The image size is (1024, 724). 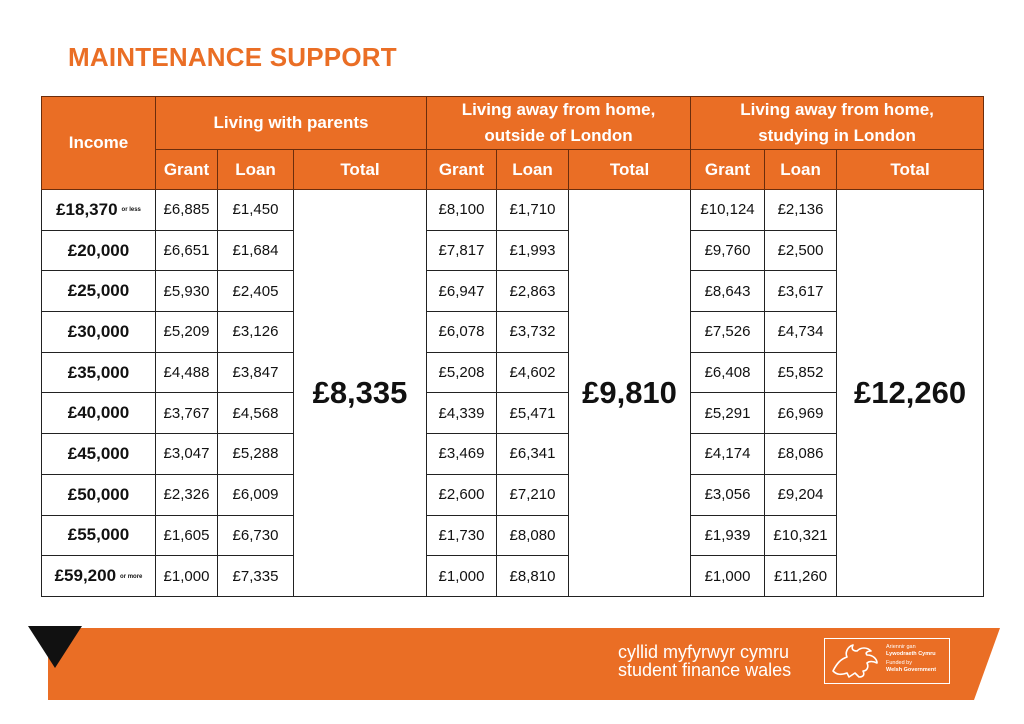 What do you see at coordinates (801, 332) in the screenshot?
I see `london-loan-cell: £4,734` at bounding box center [801, 332].